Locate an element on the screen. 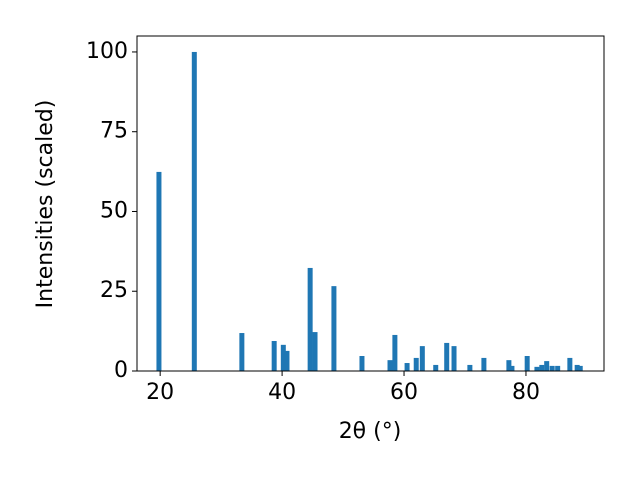 This screenshot has width=640, height=480. x-axis-label: 2θ (°) is located at coordinates (370, 431).